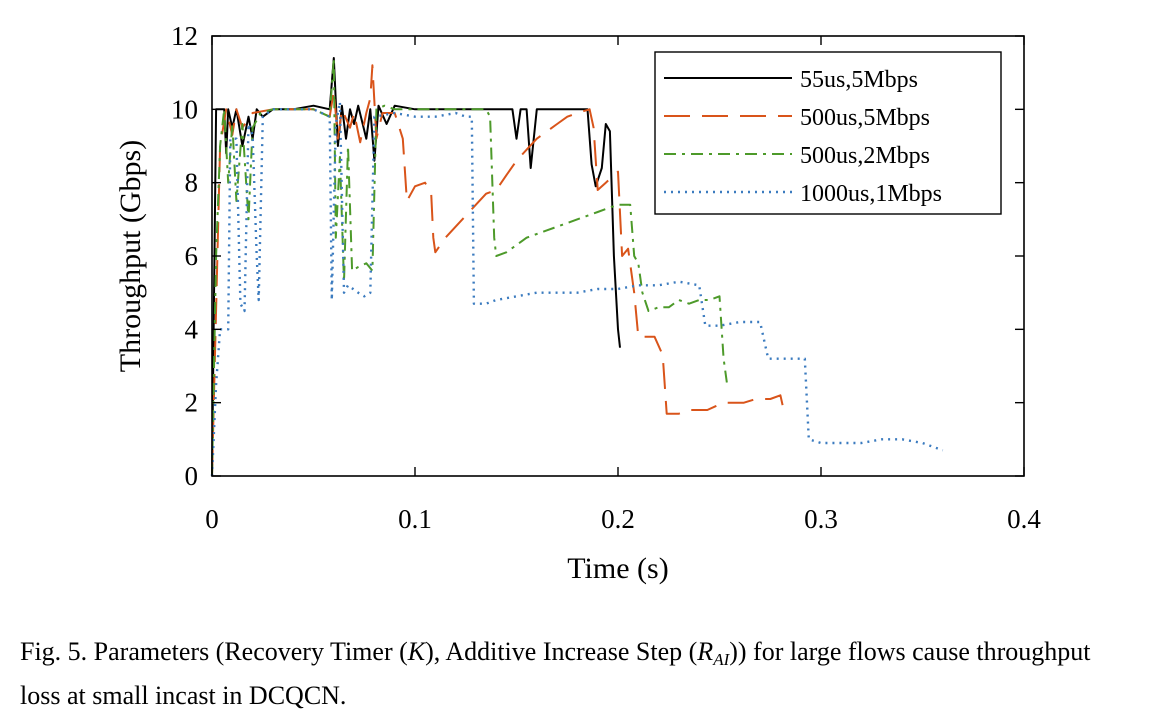 Image resolution: width=1154 pixels, height=726 pixels. Describe the element at coordinates (561, 651) in the screenshot. I see `caption-mid: ), Additive Increase Step (` at that location.